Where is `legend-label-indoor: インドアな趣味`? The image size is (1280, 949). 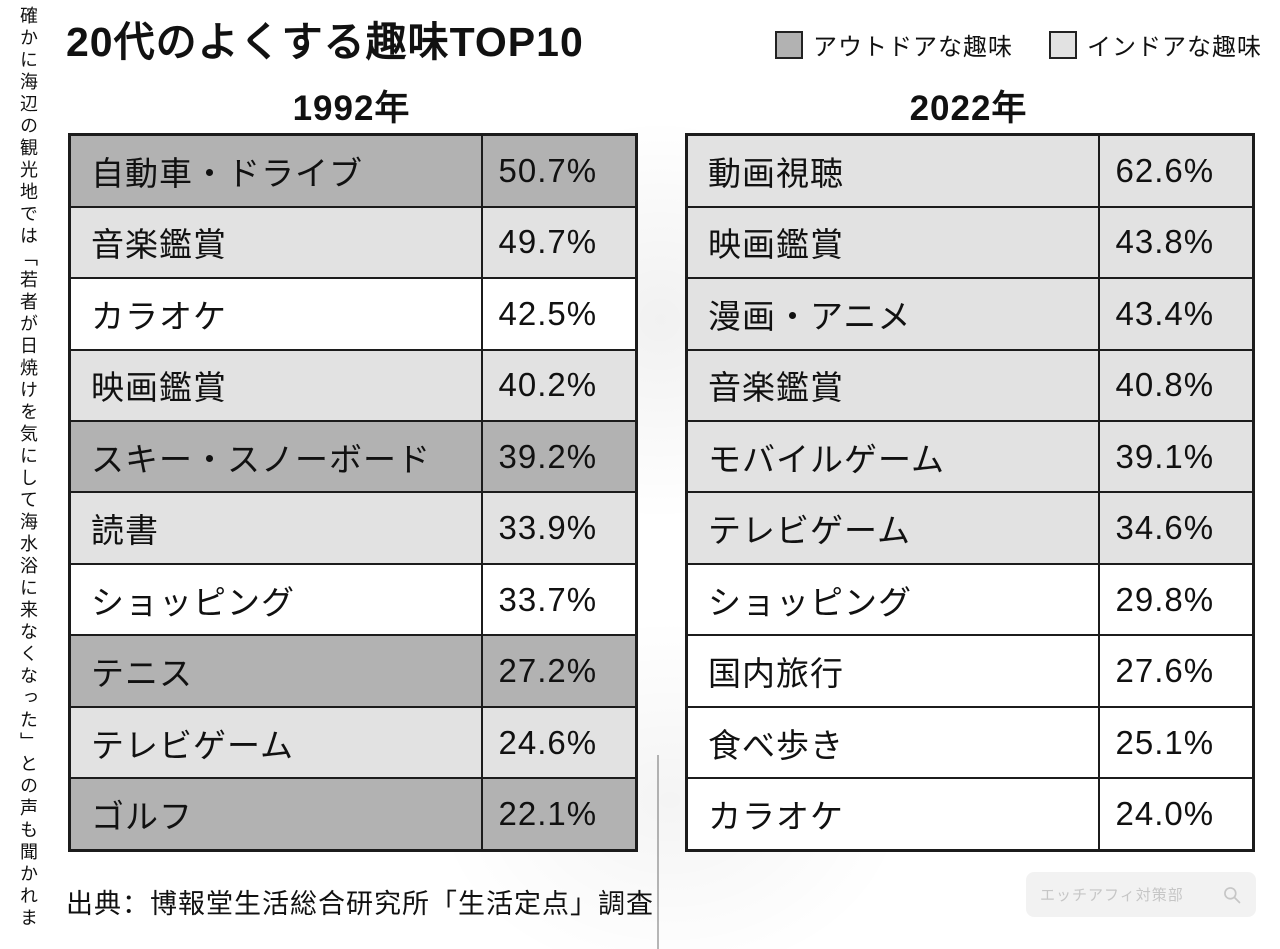
legend-label-indoor: インドアな趣味 is located at coordinates (1174, 47).